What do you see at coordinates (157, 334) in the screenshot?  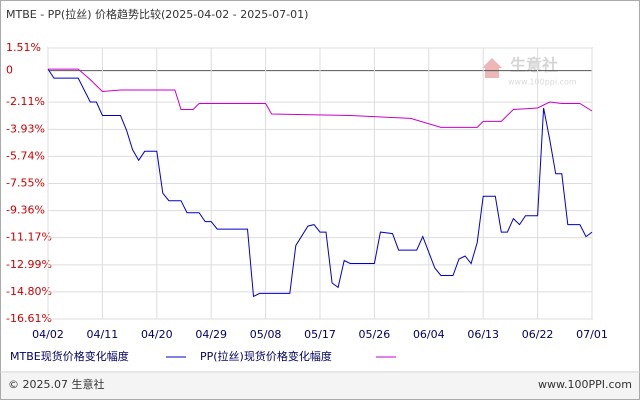 I see `x-tick-label: 04/20` at bounding box center [157, 334].